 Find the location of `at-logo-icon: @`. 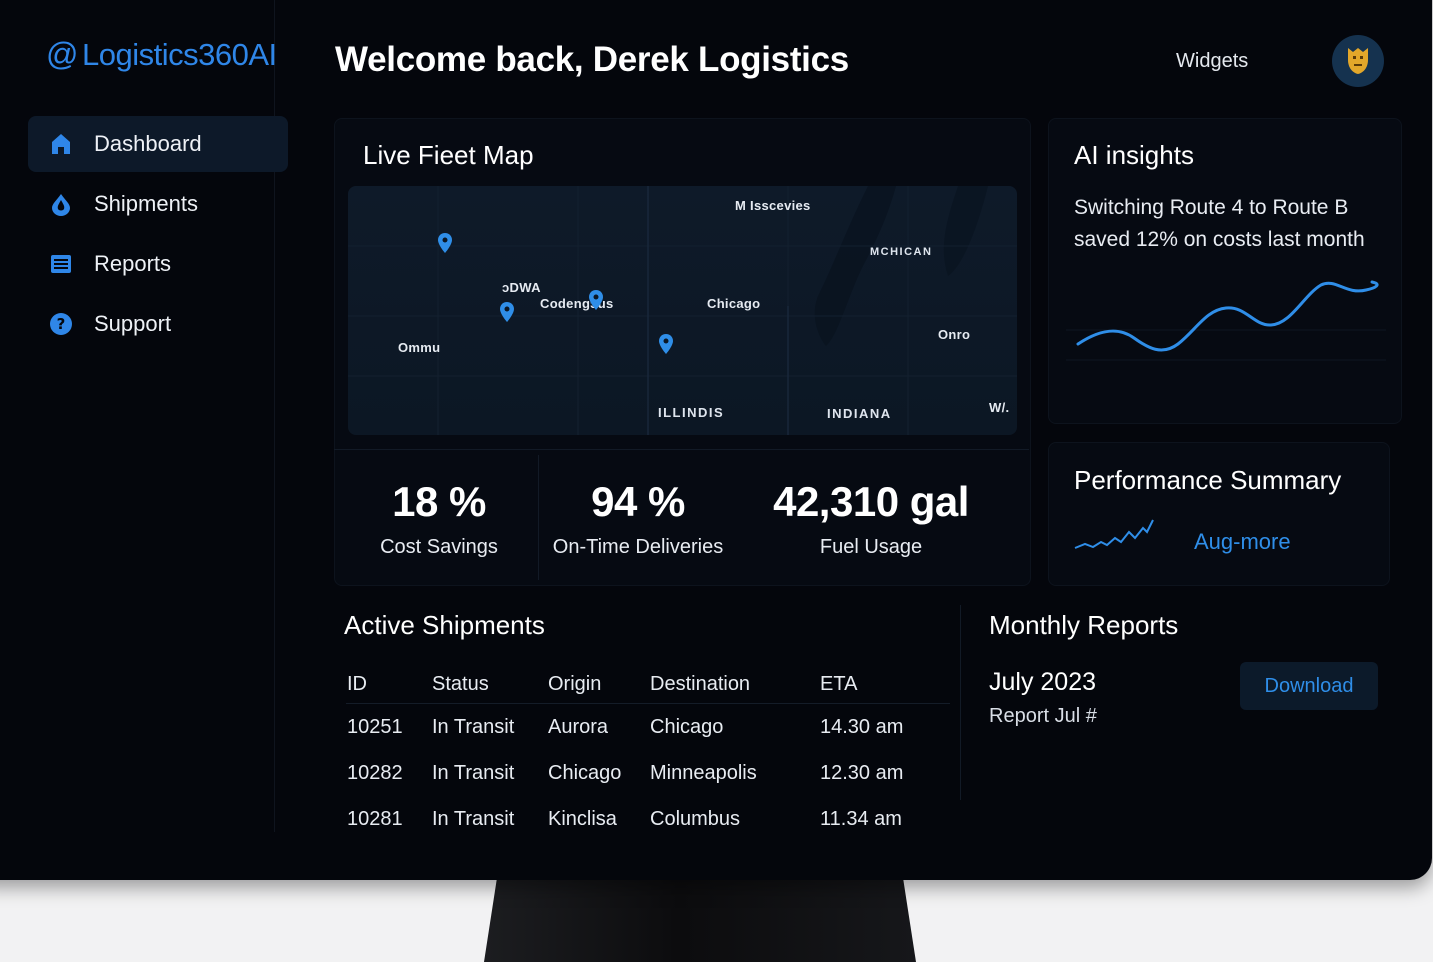

at-logo-icon: @ is located at coordinates (62, 54).